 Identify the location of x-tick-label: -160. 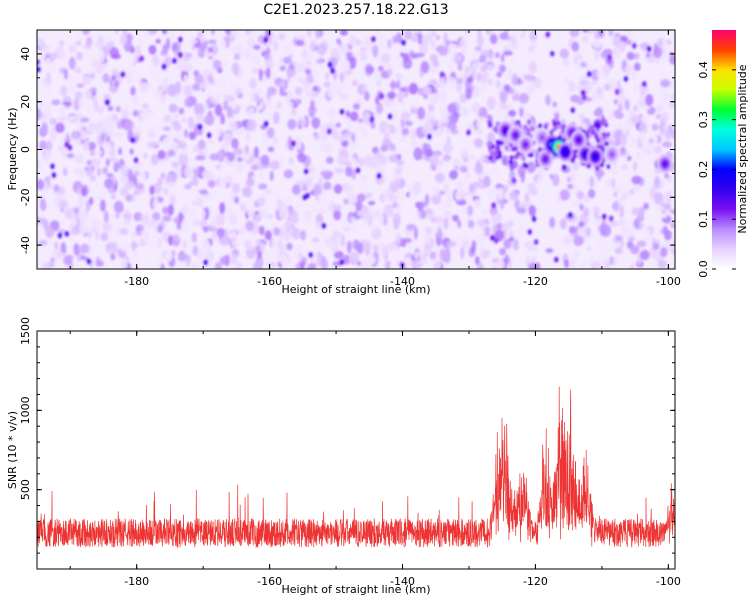
(269, 581).